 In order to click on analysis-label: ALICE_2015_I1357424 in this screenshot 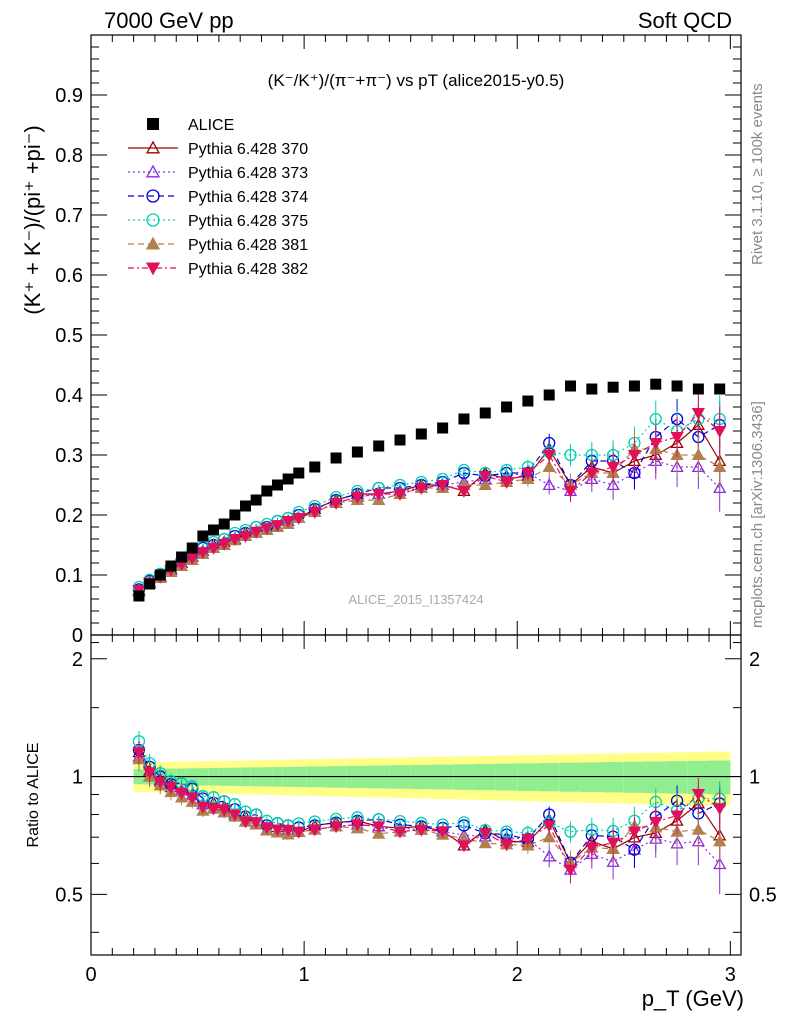, I will do `click(415, 599)`.